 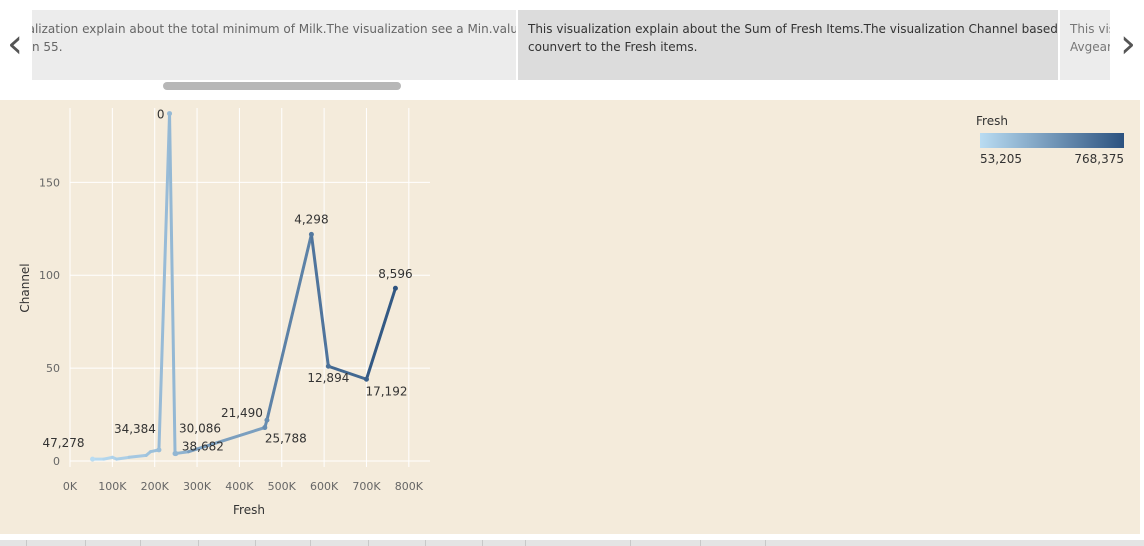 I want to click on x-tick-label: 500K, so click(x=282, y=486).